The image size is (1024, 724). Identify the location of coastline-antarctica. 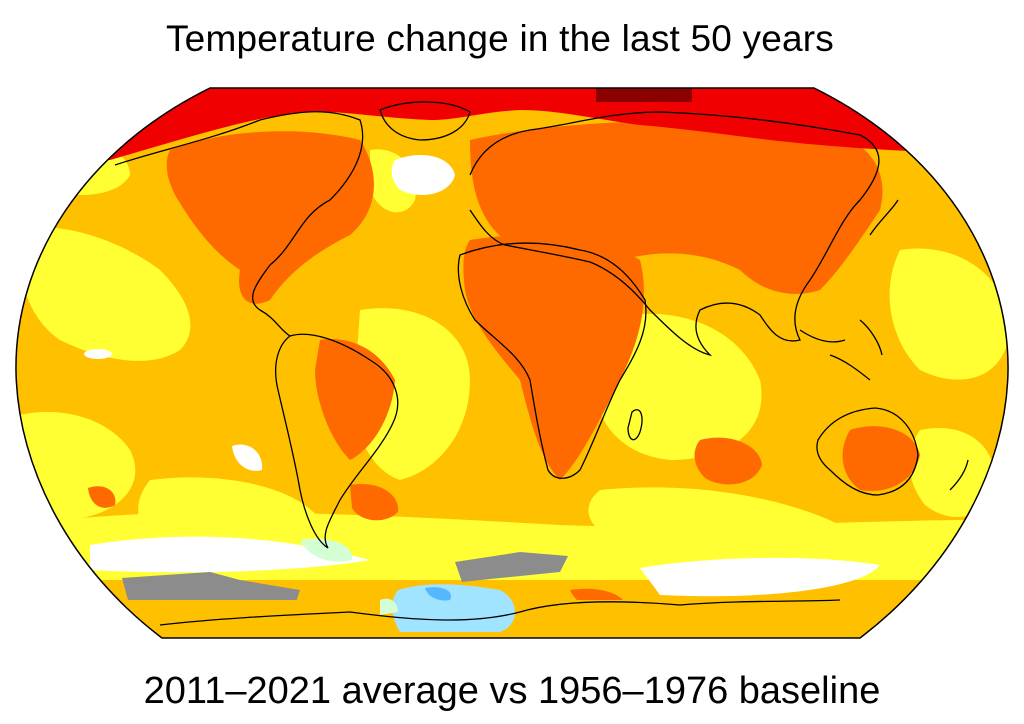
(500, 612).